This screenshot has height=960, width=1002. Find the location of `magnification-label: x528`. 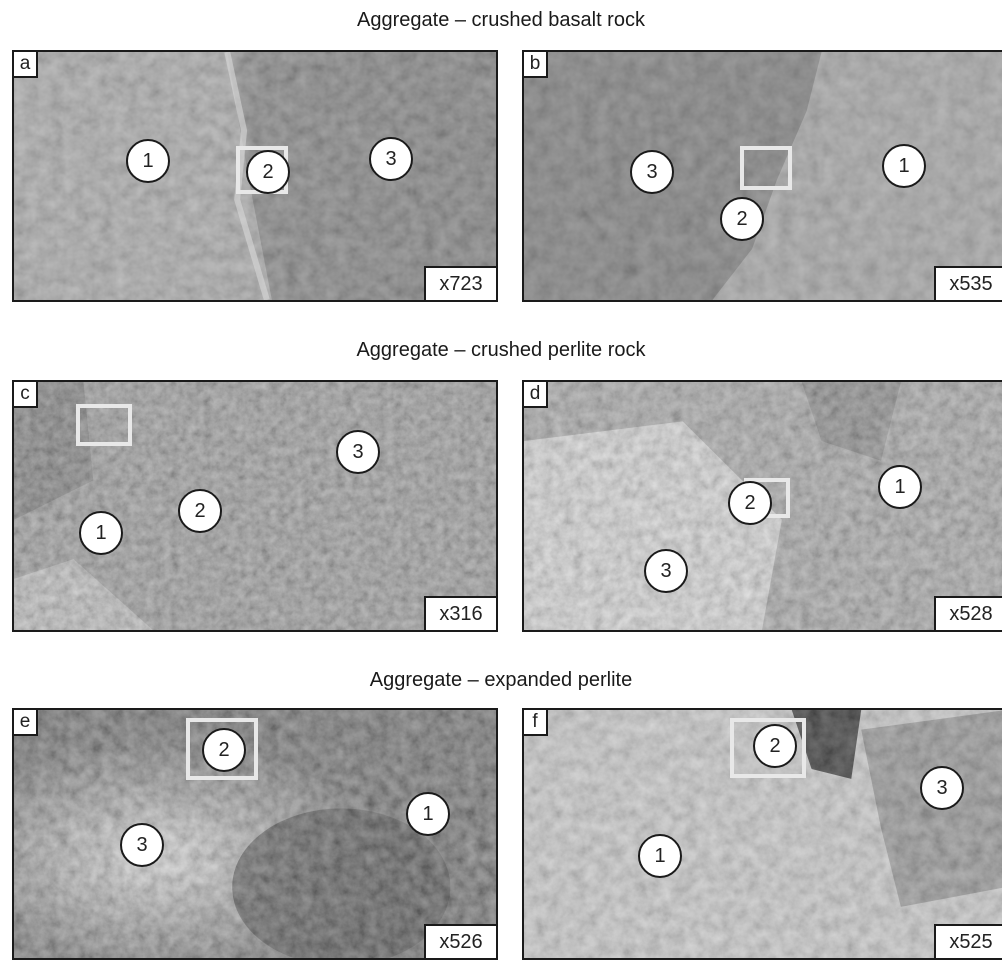

magnification-label: x528 is located at coordinates (968, 613).